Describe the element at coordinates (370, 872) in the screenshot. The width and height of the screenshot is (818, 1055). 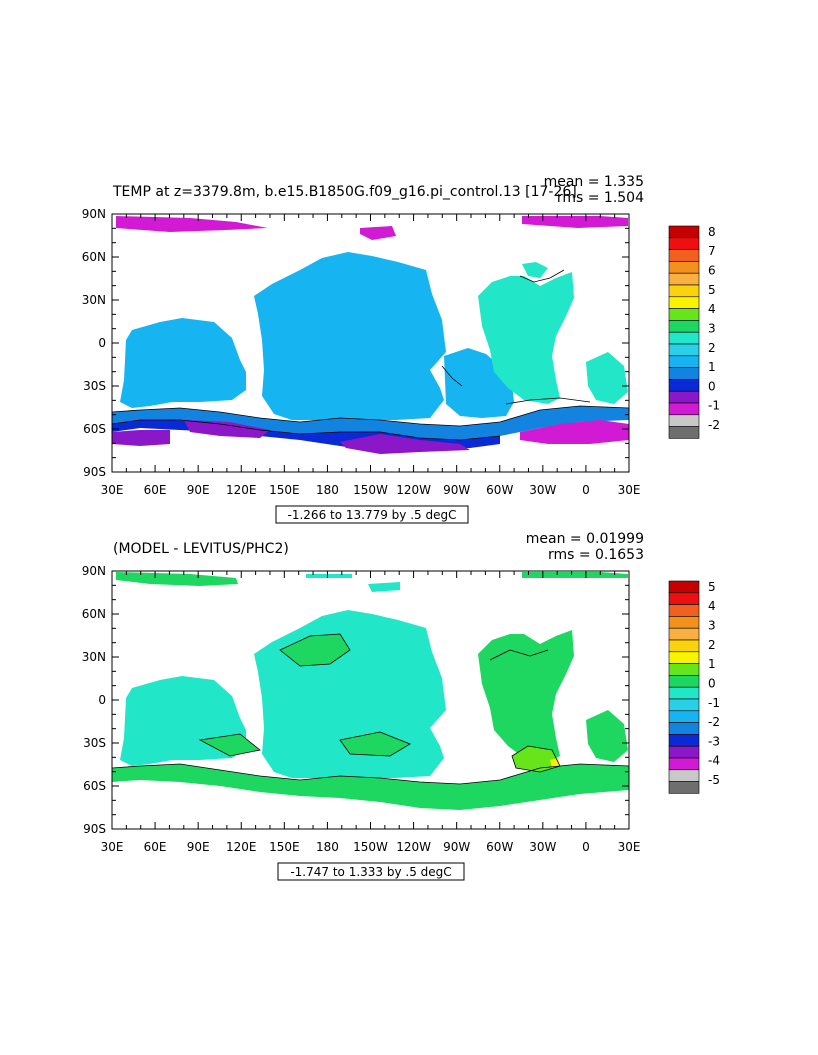
I see `contour-info: -1.747 to 1.333 by .5 degC` at that location.